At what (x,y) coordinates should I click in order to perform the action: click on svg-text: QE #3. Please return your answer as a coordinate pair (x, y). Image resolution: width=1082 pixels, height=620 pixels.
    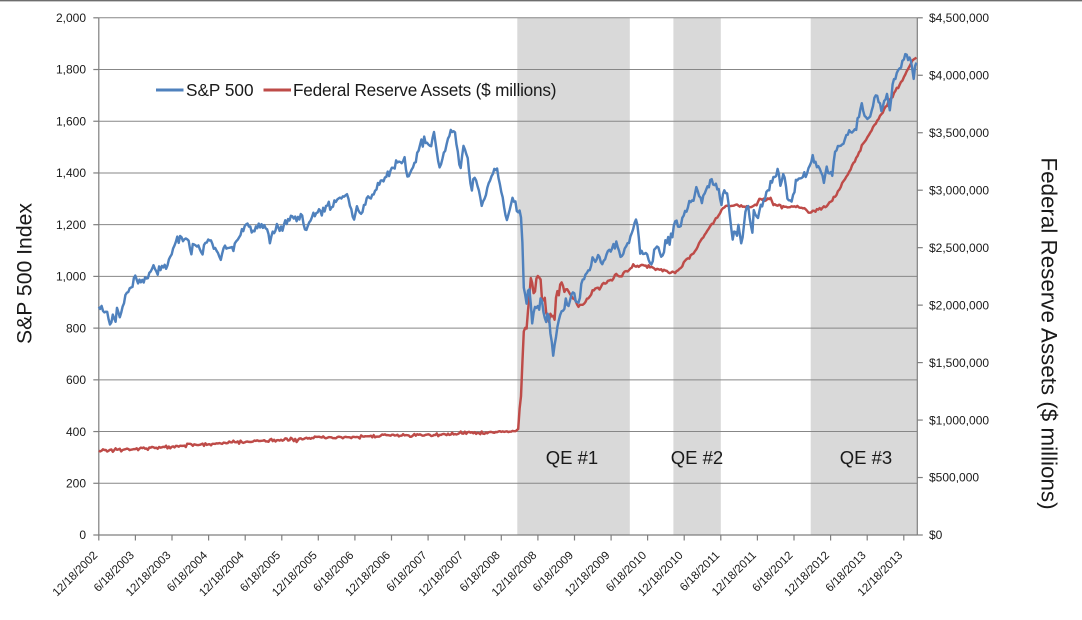
    Looking at the image, I should click on (866, 457).